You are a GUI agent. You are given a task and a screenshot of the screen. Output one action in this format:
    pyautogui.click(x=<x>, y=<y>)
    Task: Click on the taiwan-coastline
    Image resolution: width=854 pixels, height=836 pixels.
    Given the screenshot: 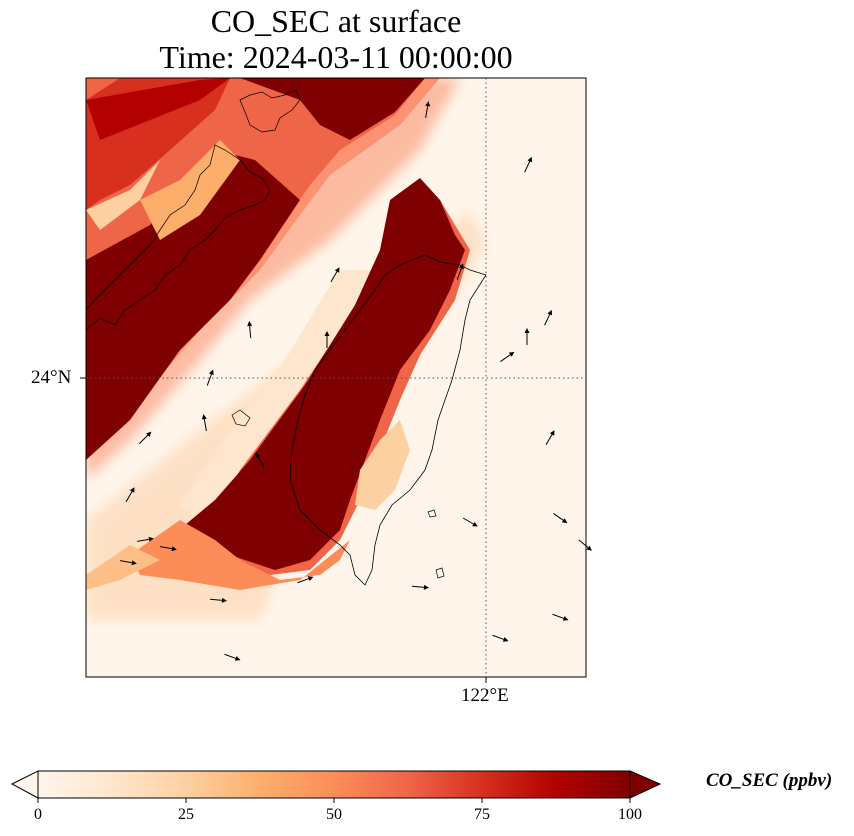 What is the action you would take?
    pyautogui.click(x=388, y=420)
    